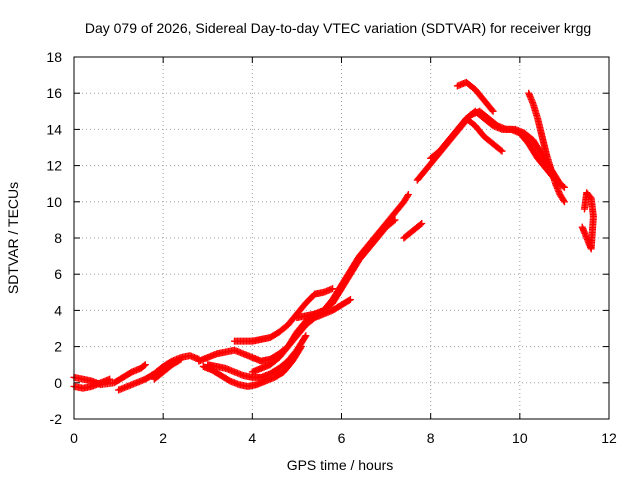 The image size is (640, 480). Describe the element at coordinates (54, 93) in the screenshot. I see `y-tick-label: 16` at that location.